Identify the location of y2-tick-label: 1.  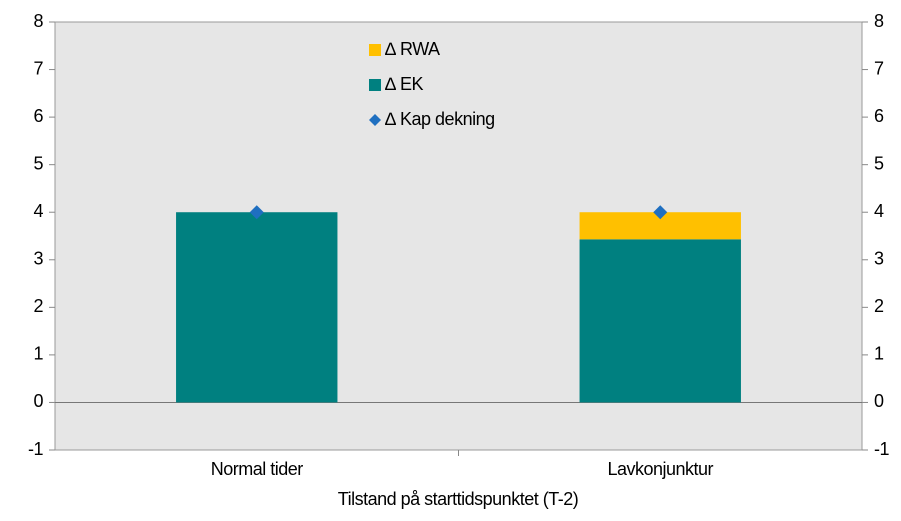
(879, 354).